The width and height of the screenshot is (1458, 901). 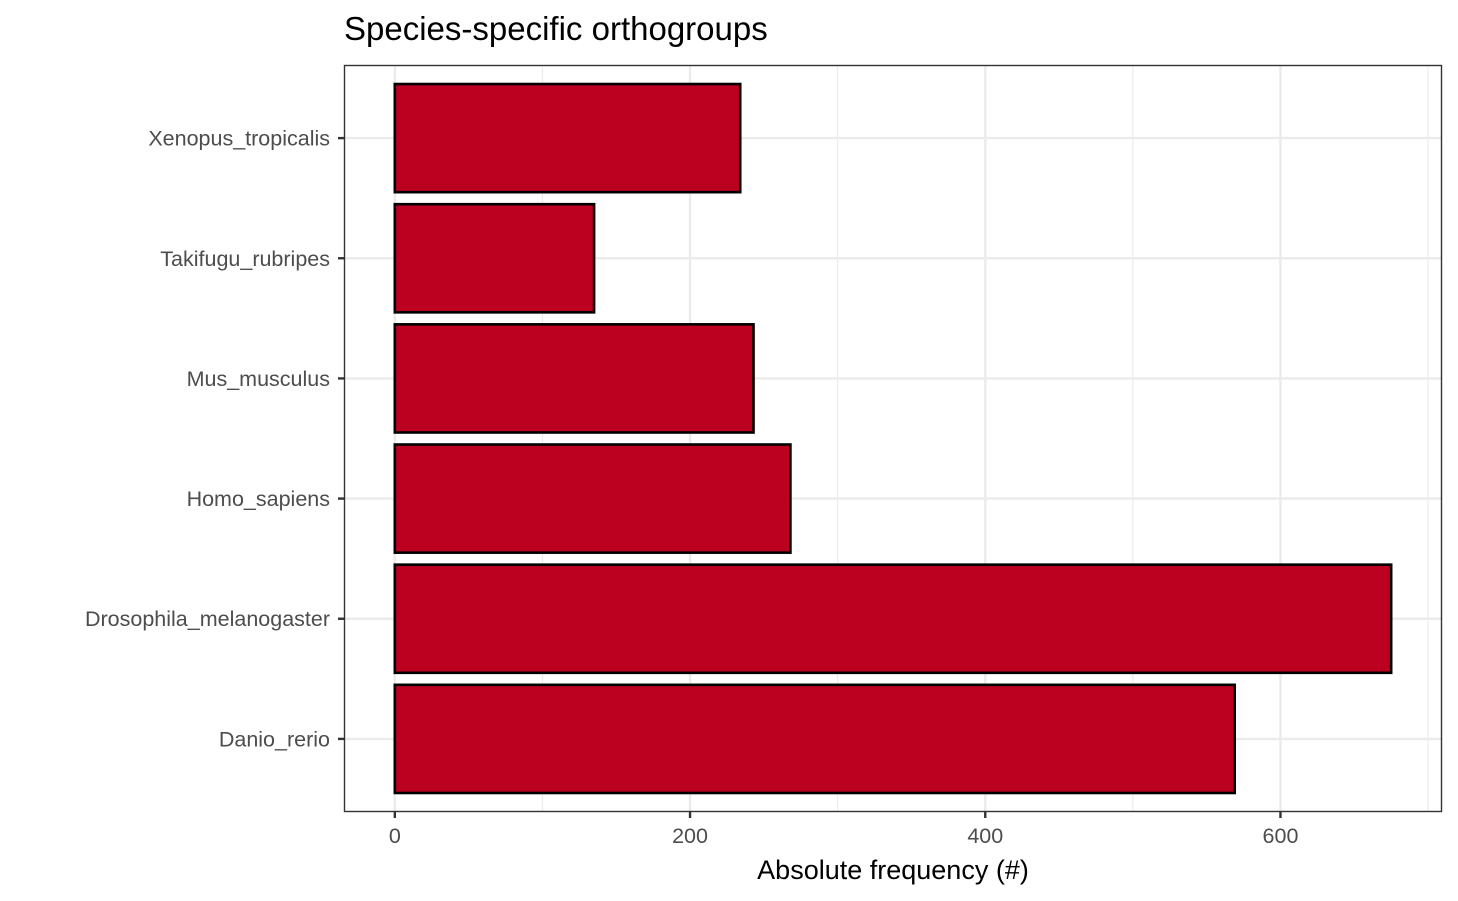 What do you see at coordinates (985, 836) in the screenshot?
I see `x-tick-label: 400` at bounding box center [985, 836].